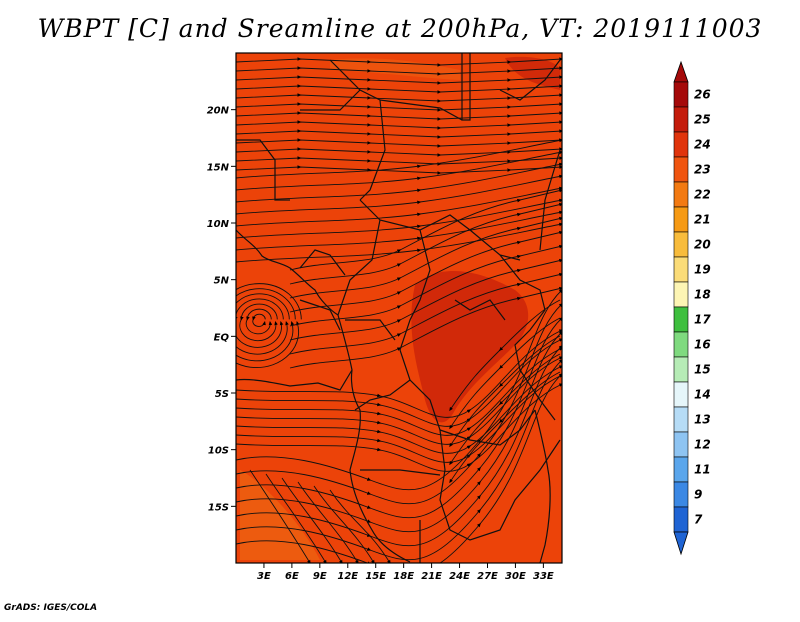 The image size is (800, 622). I want to click on colorbar-label: 9, so click(698, 495).